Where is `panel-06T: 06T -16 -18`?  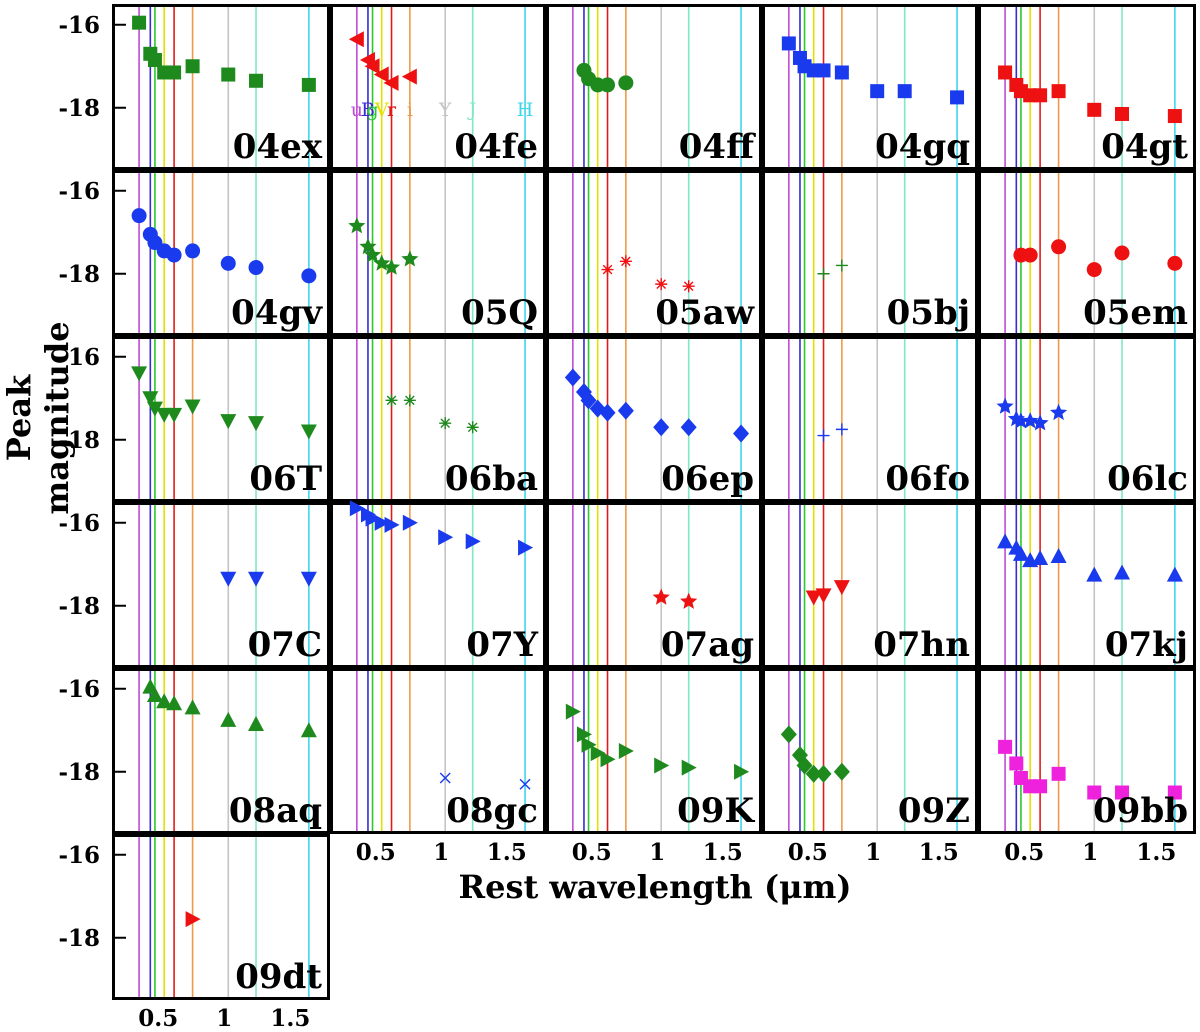 panel-06T: 06T -16 -18 is located at coordinates (194, 419).